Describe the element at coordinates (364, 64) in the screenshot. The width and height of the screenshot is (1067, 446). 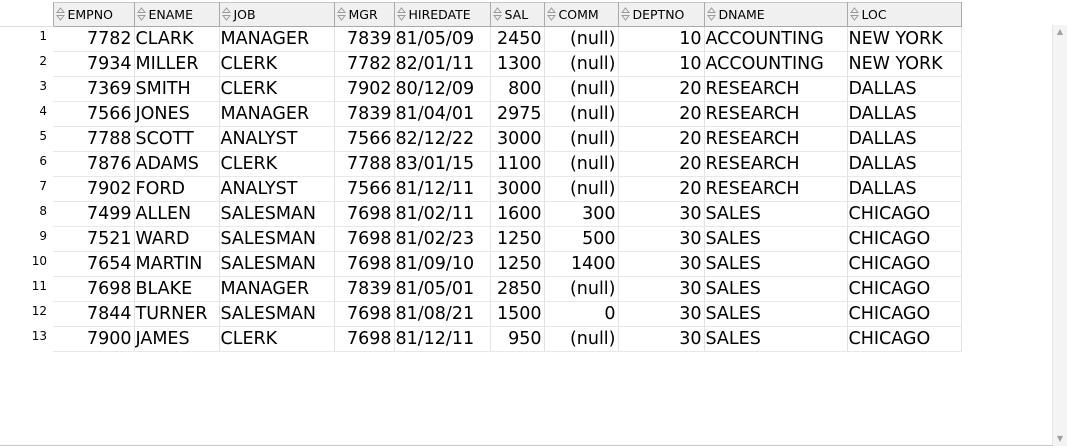
I see `cell-mgr: 7782` at that location.